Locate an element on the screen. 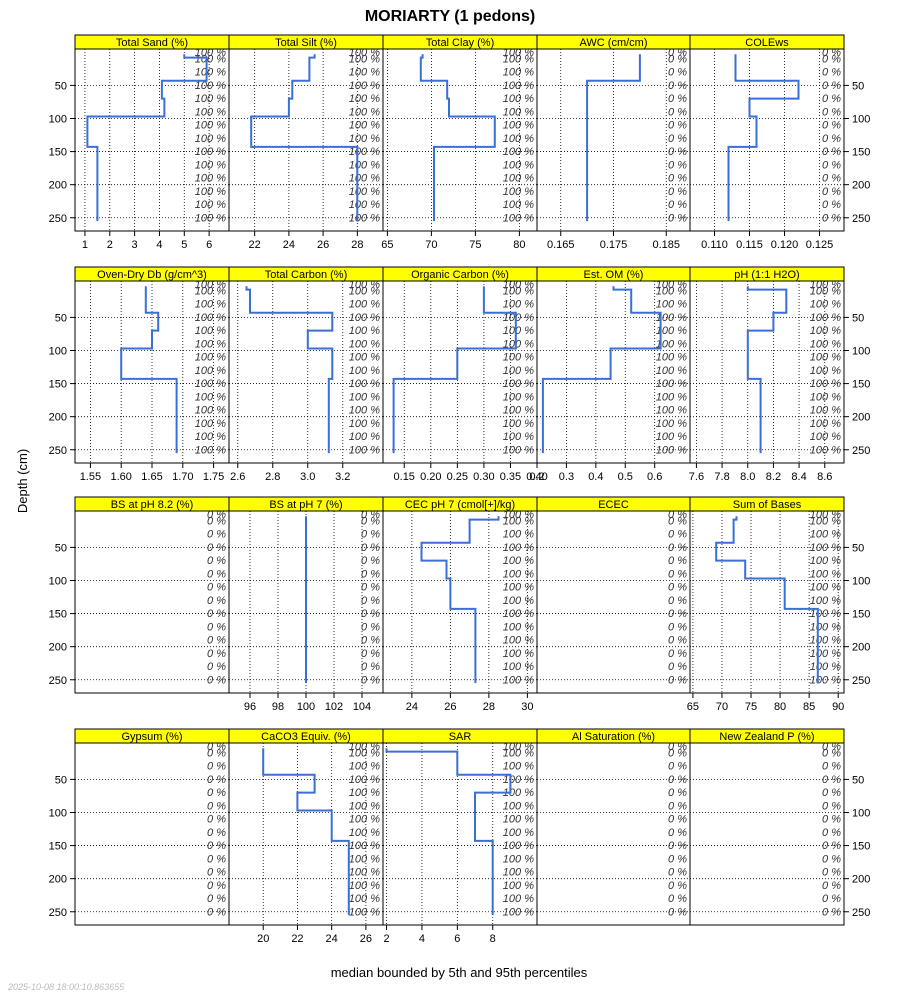  y-tick-label: 250 is located at coordinates (861, 913).